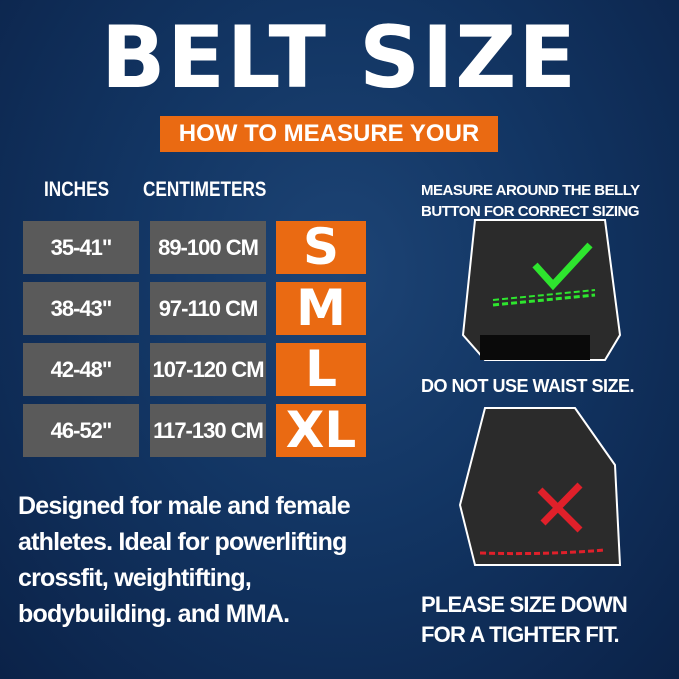  I want to click on torso-wrong-image, so click(540, 486).